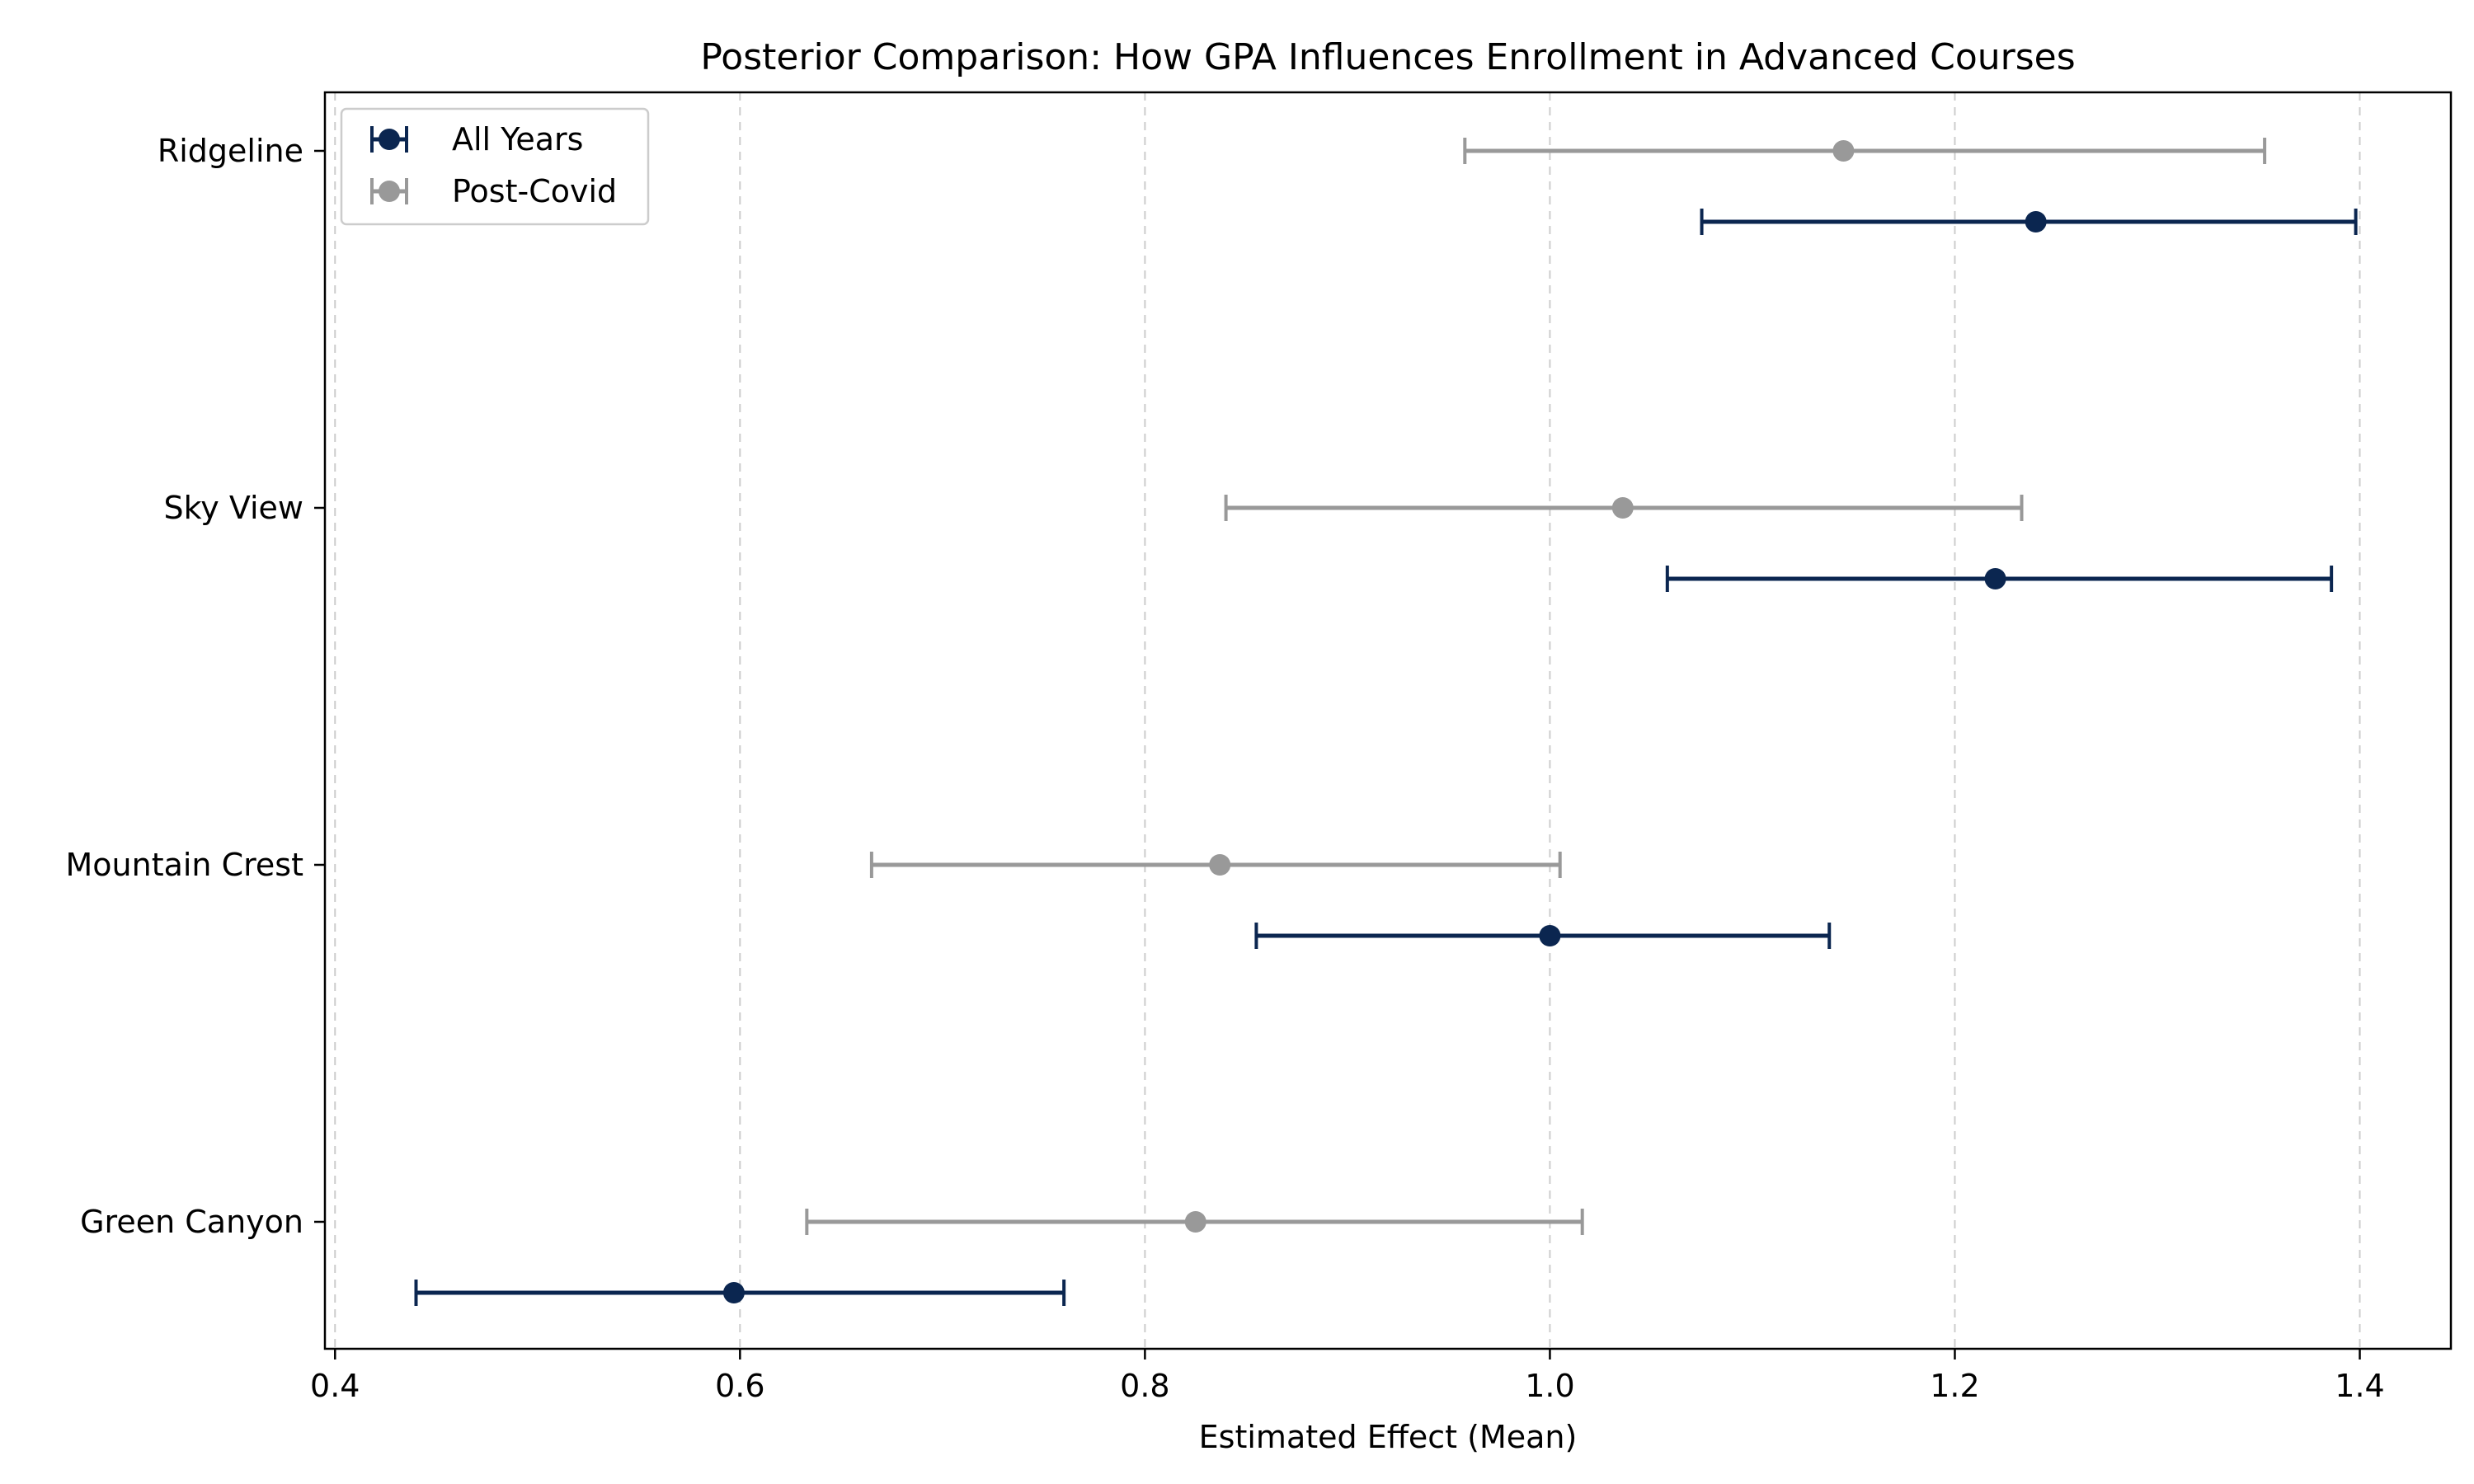  I want to click on y-tick-label: Mountain Crest, so click(184, 865).